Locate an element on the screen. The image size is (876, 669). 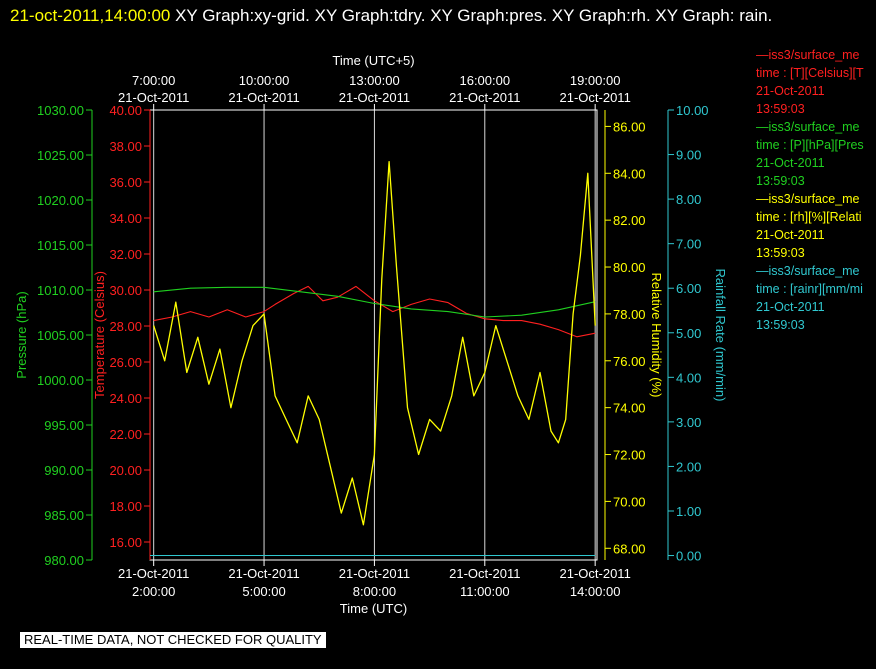
temperature-tick-label: 38.00 is located at coordinates (125, 146).